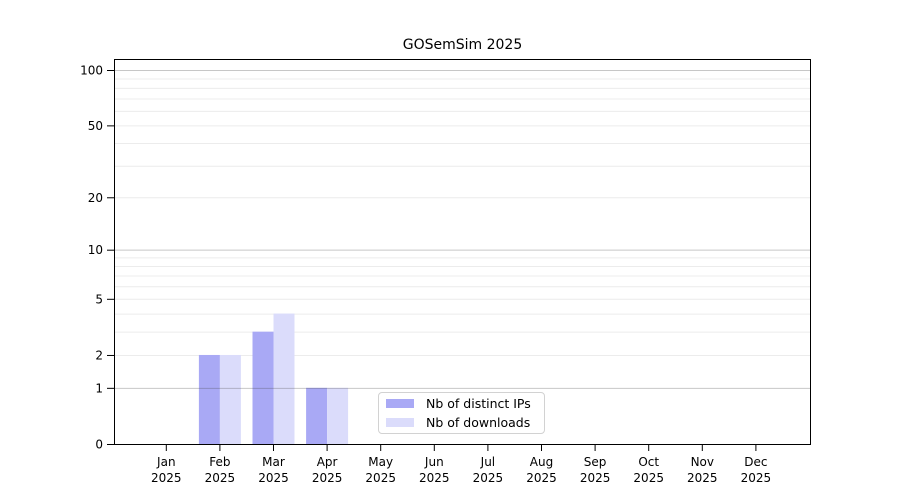 Image resolution: width=900 pixels, height=500 pixels. I want to click on legend-label: Nb of downloads, so click(478, 422).